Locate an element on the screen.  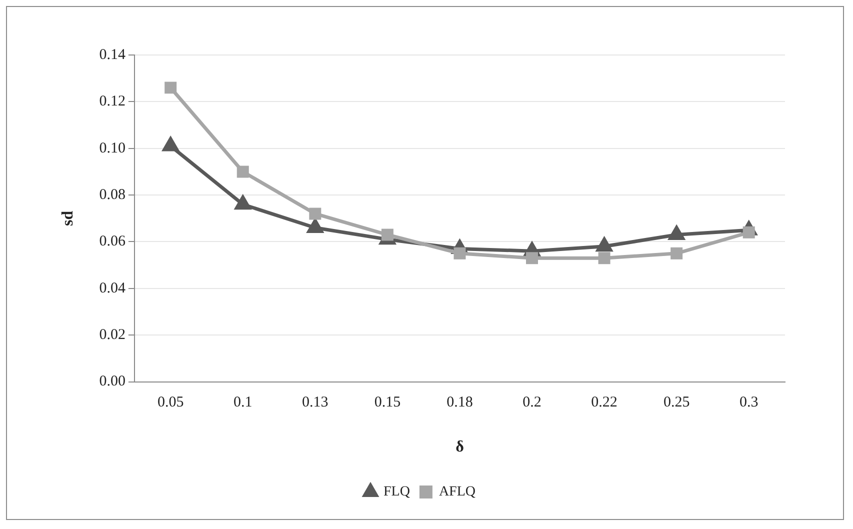
x-tick-label: 0.05 is located at coordinates (170, 402).